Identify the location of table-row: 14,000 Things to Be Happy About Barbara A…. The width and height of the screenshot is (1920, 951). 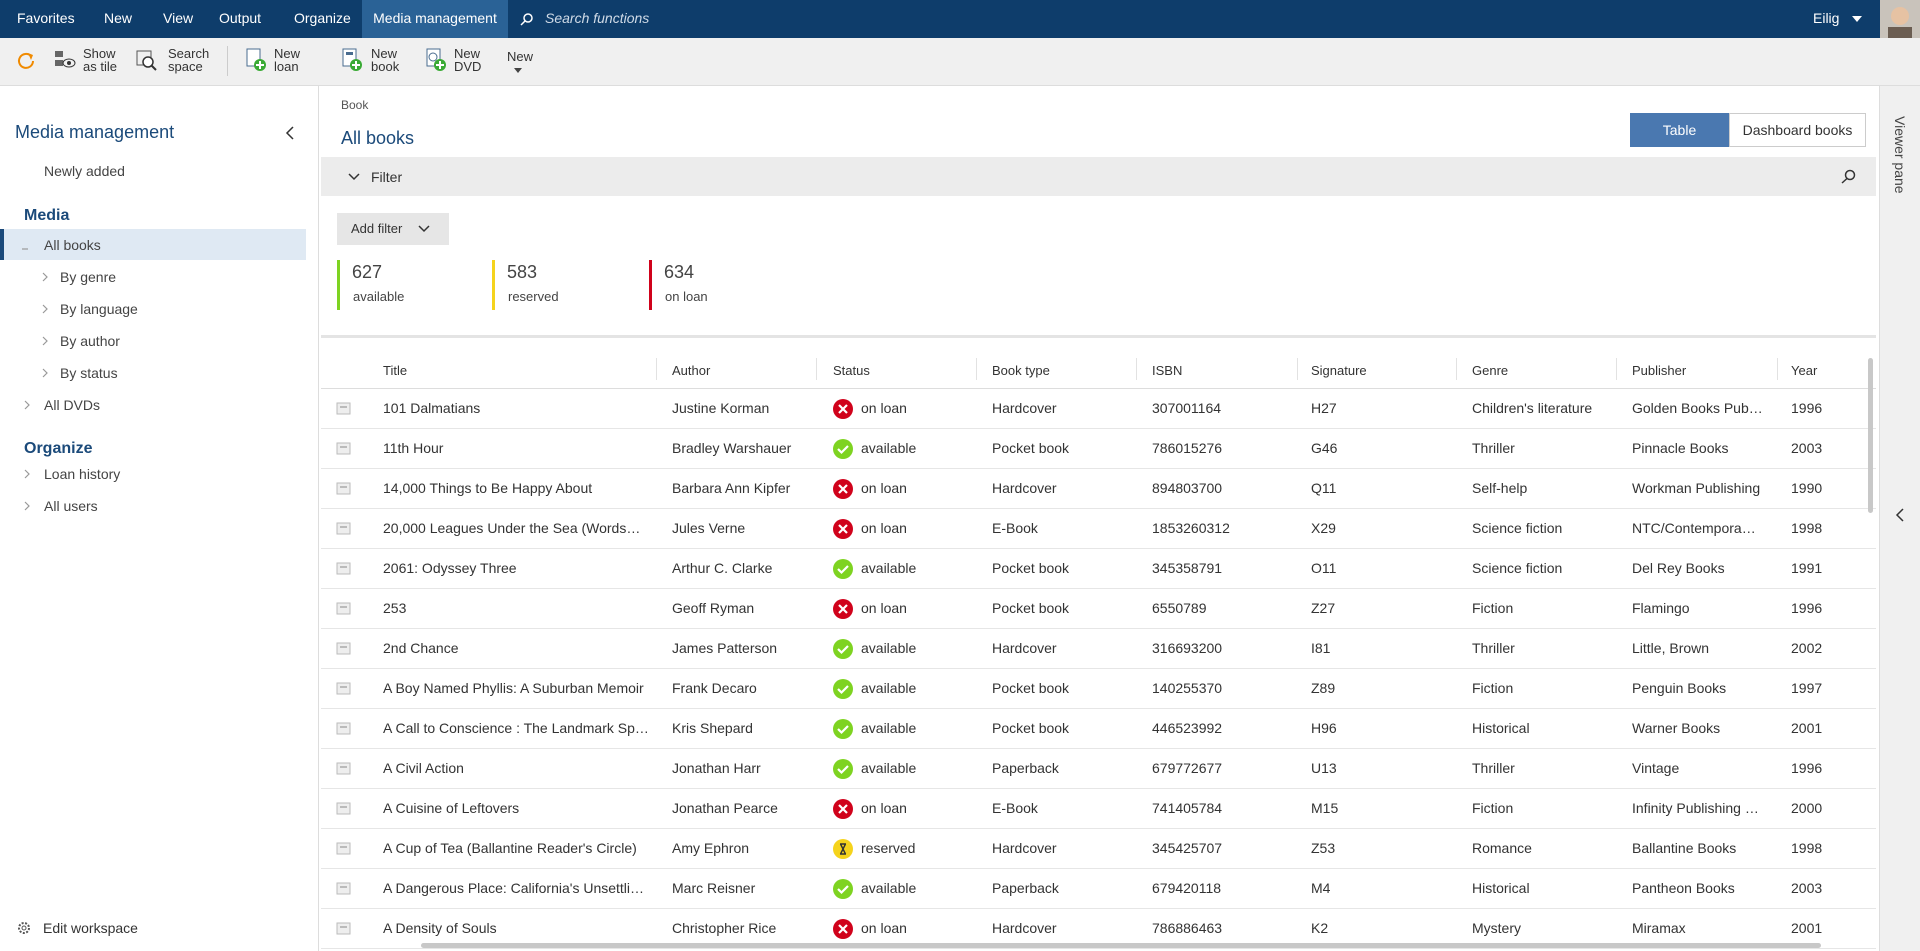
(1098, 489).